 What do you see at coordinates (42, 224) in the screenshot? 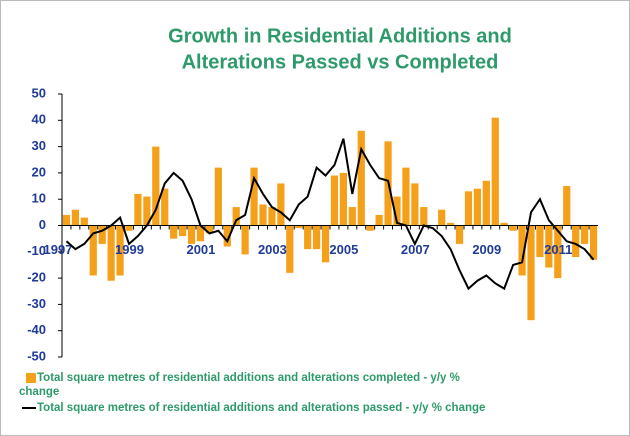
I see `y-tick-label: 0` at bounding box center [42, 224].